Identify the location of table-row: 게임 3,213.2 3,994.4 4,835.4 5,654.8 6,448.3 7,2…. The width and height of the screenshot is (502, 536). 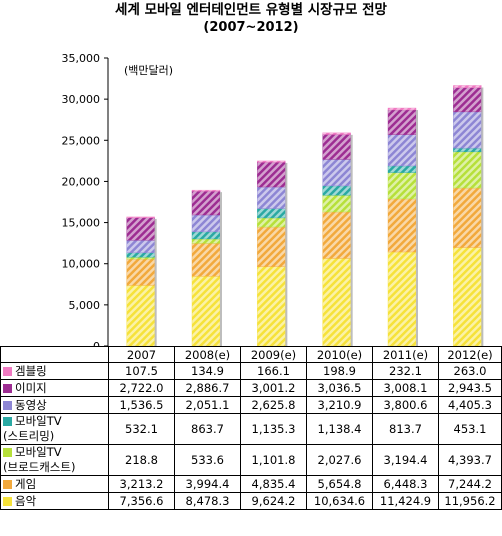
(251, 484).